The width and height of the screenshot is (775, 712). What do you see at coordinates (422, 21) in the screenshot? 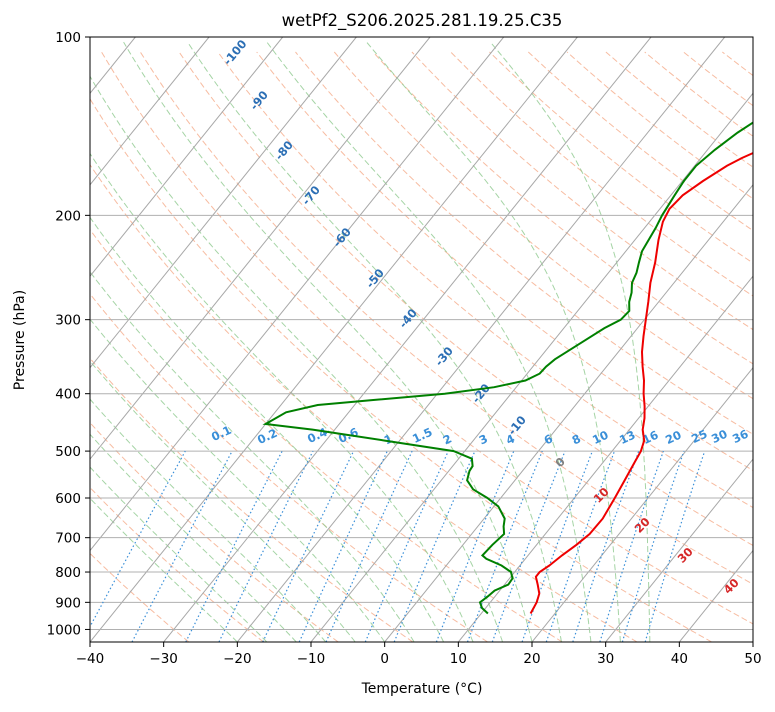
I see `chart-title: wetPf2_S206.2025.281.19.25.C35` at bounding box center [422, 21].